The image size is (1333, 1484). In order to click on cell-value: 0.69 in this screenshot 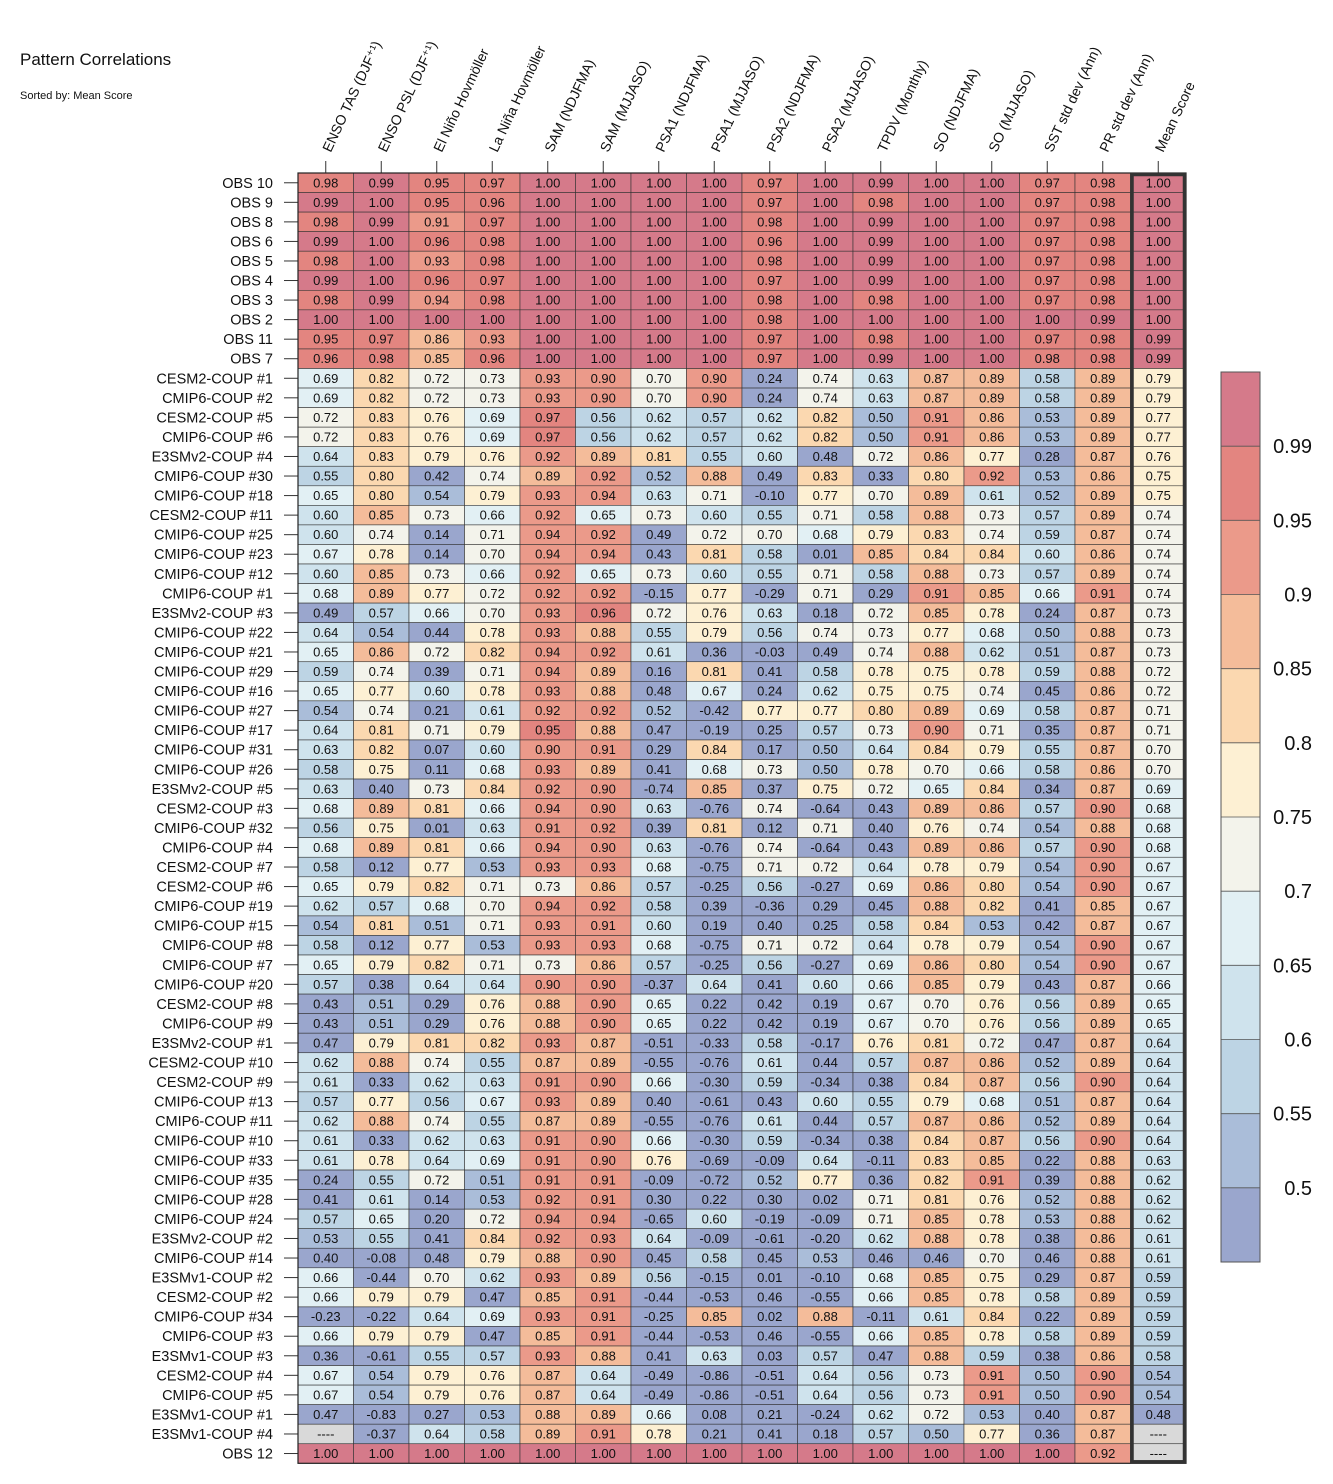, I will do `click(991, 710)`.